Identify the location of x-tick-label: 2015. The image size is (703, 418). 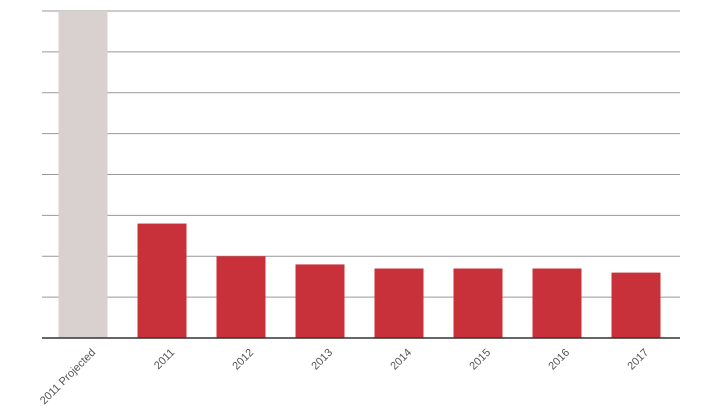
(480, 360).